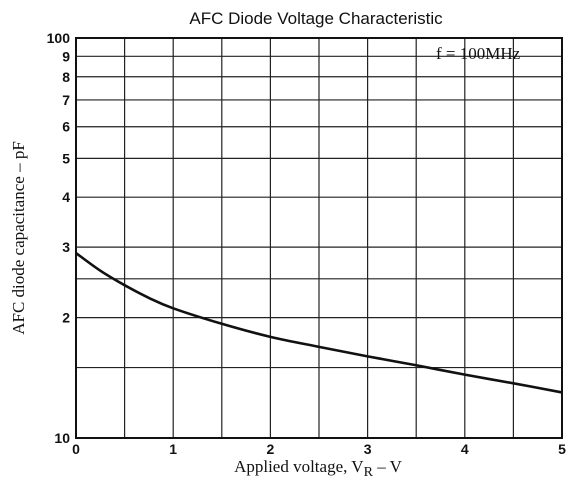 Image resolution: width=567 pixels, height=483 pixels. Describe the element at coordinates (66, 158) in the screenshot. I see `y-tick-label: 5` at that location.